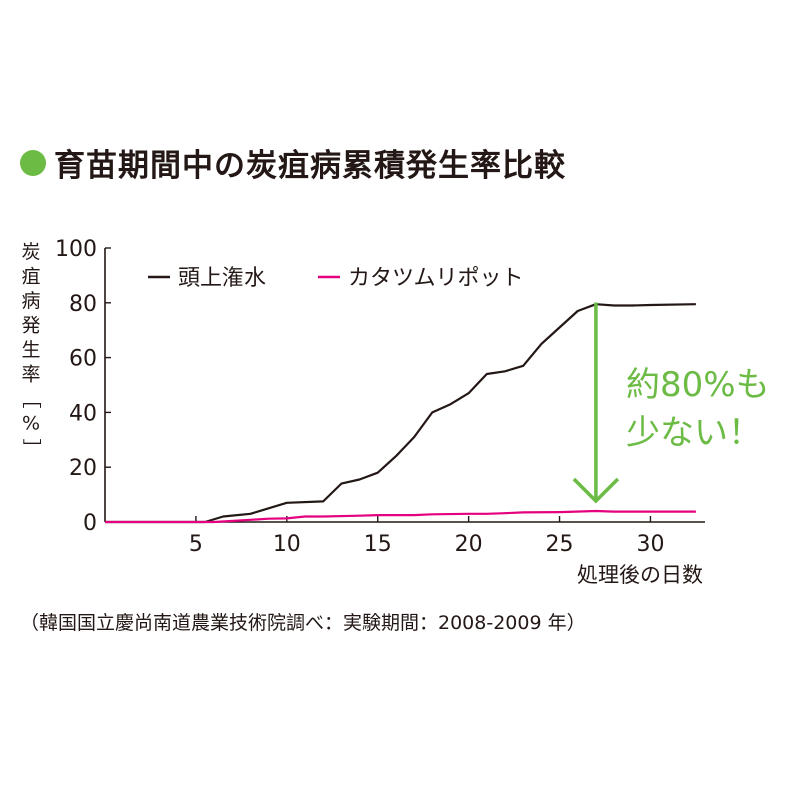  What do you see at coordinates (698, 385) in the screenshot?
I see `annotation-text: 約80%も` at bounding box center [698, 385].